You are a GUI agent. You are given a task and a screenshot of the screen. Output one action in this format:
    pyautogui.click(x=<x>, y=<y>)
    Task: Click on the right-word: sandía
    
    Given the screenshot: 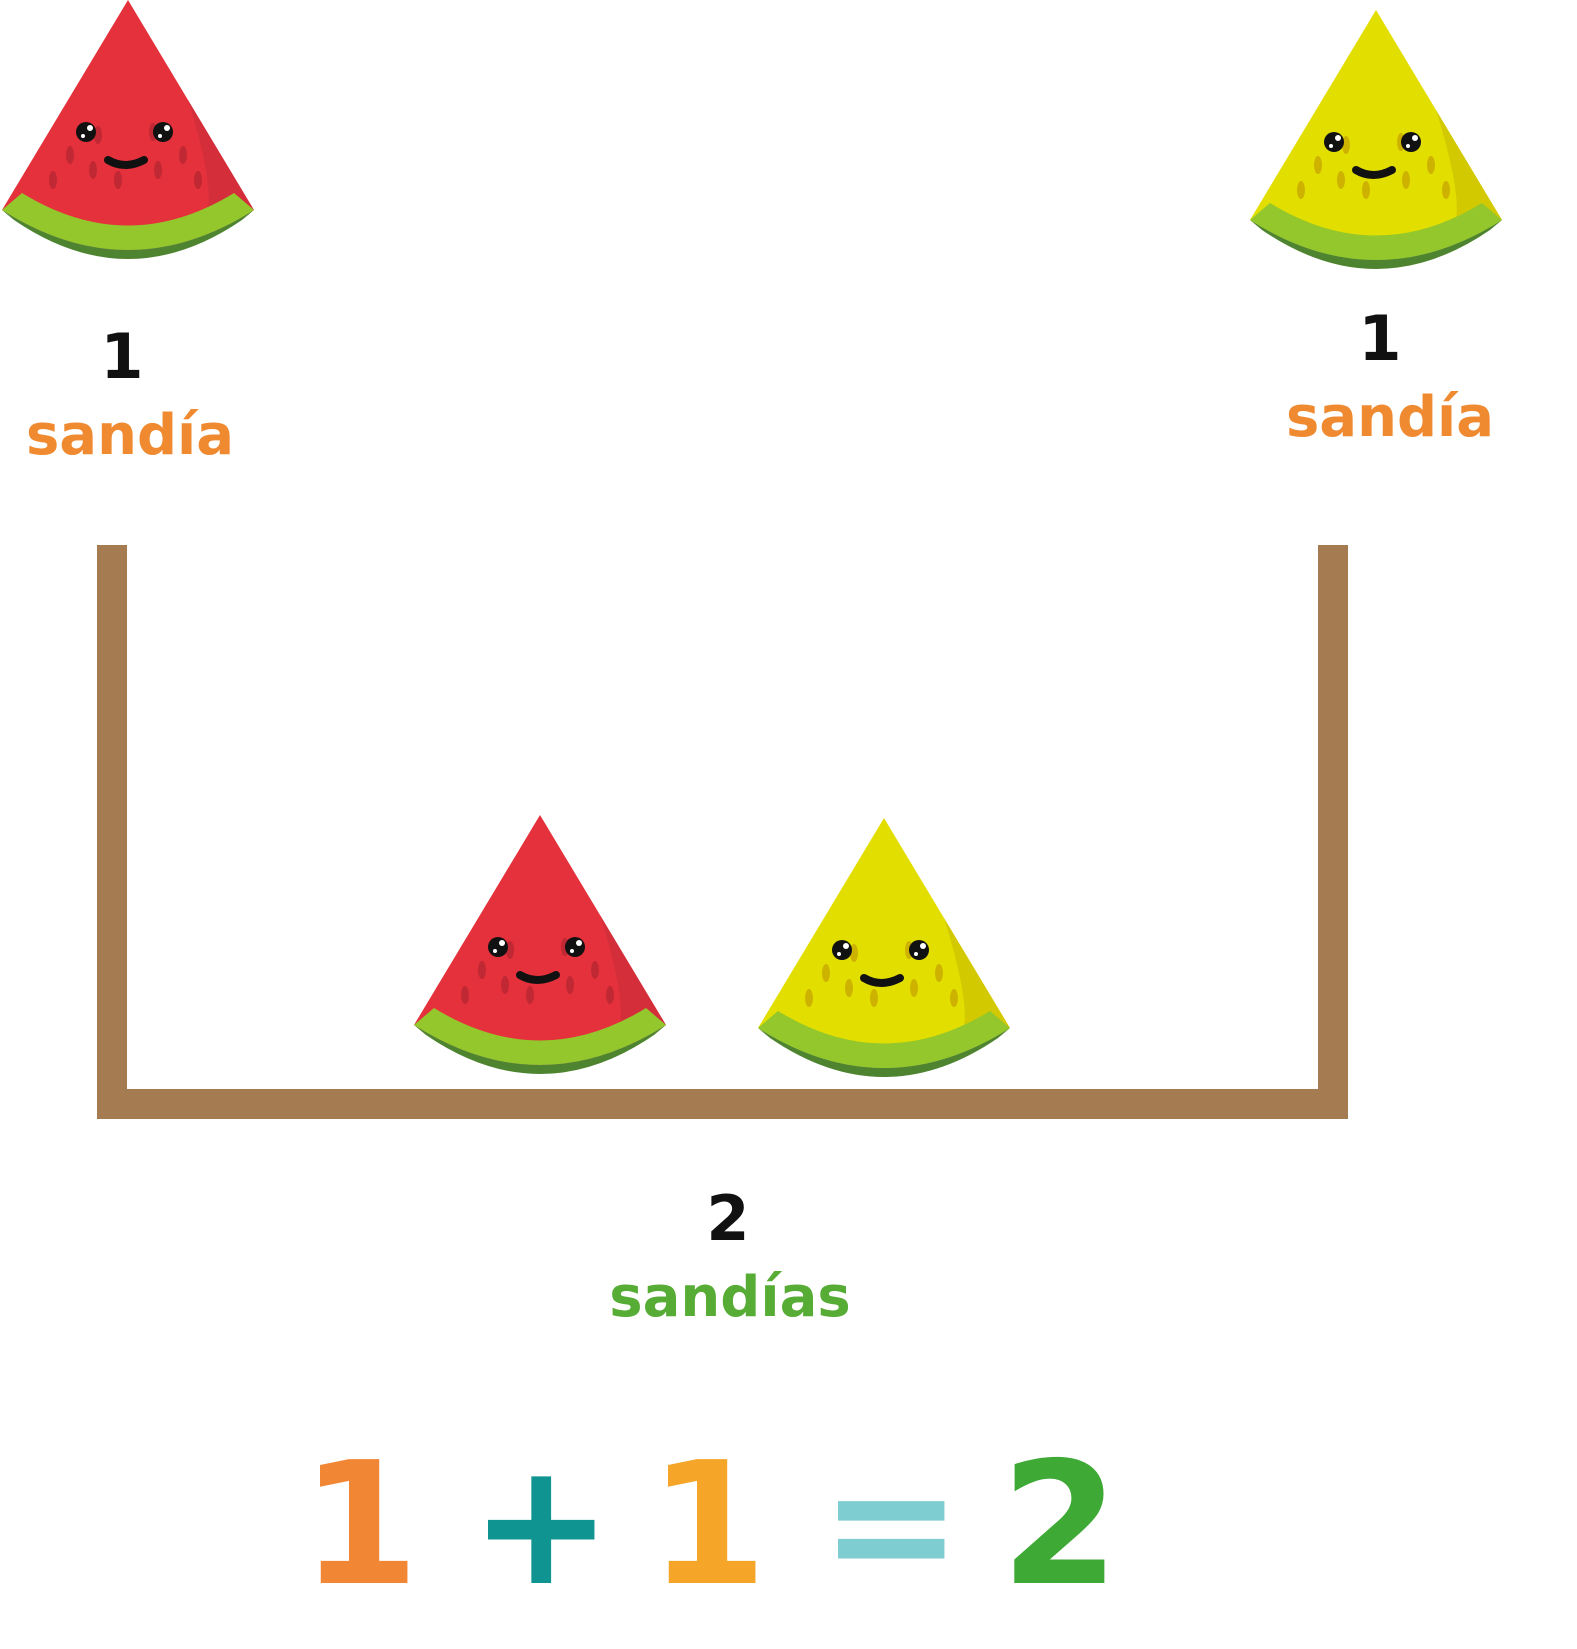 What is the action you would take?
    pyautogui.click(x=1390, y=417)
    